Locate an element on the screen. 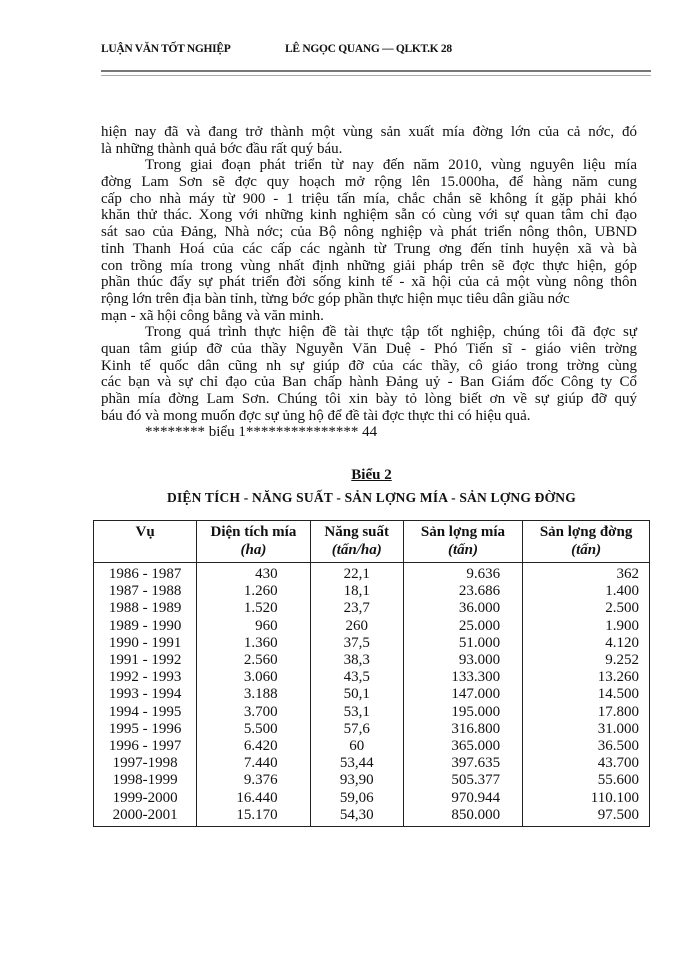 Image resolution: width=700 pixels, height=960 pixels. column-header-unit is located at coordinates (145, 550).